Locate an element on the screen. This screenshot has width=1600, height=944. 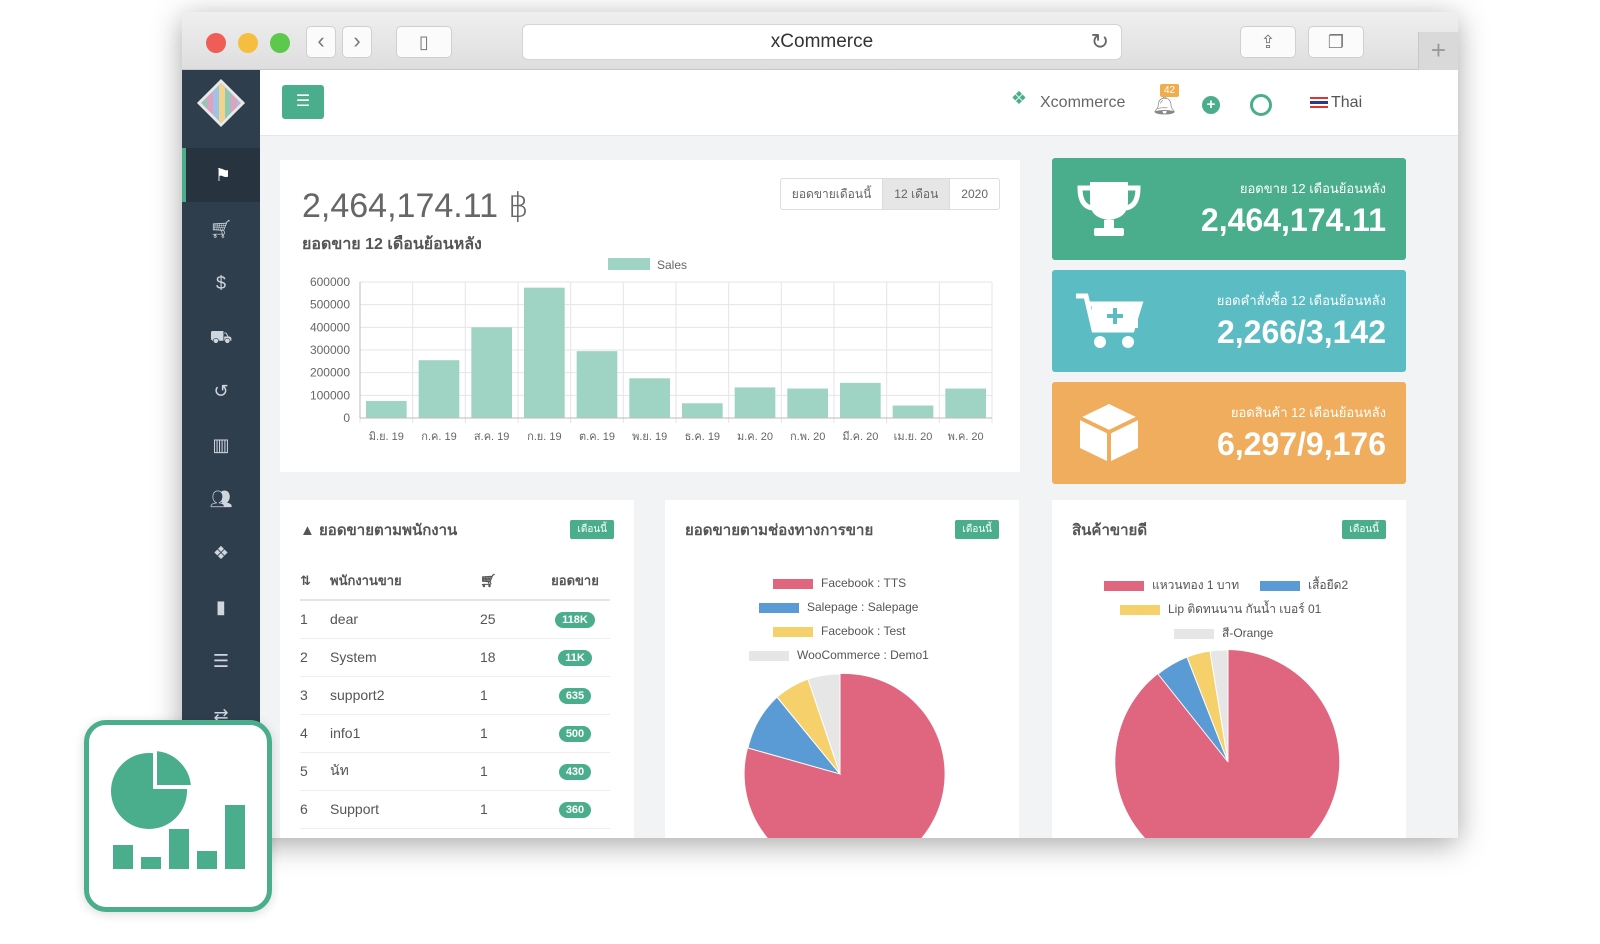
share-button: ⇪ is located at coordinates (1268, 42).